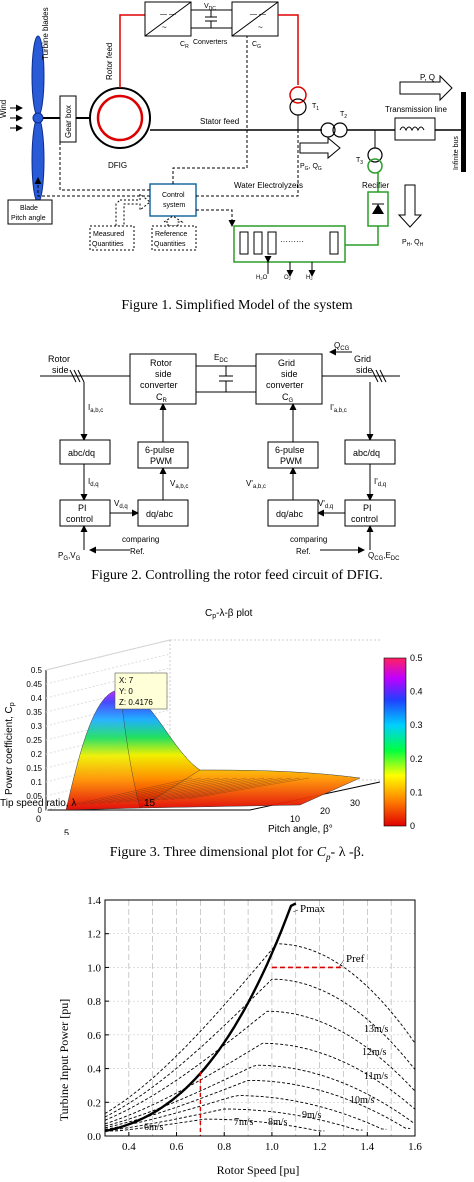 The height and width of the screenshot is (1182, 474). Describe the element at coordinates (89, 407) in the screenshot. I see `iabc-label: I` at that location.